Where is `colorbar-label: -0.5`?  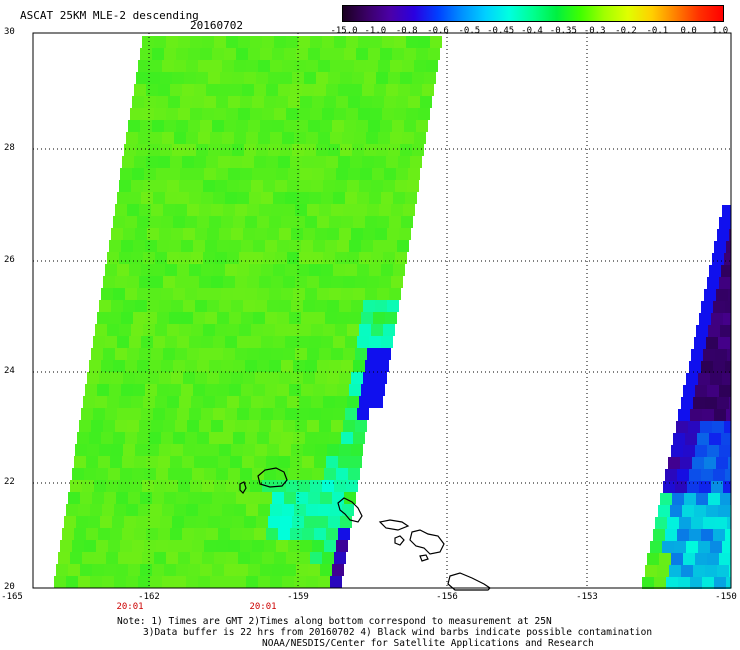 colorbar-label: -0.5 is located at coordinates (469, 31).